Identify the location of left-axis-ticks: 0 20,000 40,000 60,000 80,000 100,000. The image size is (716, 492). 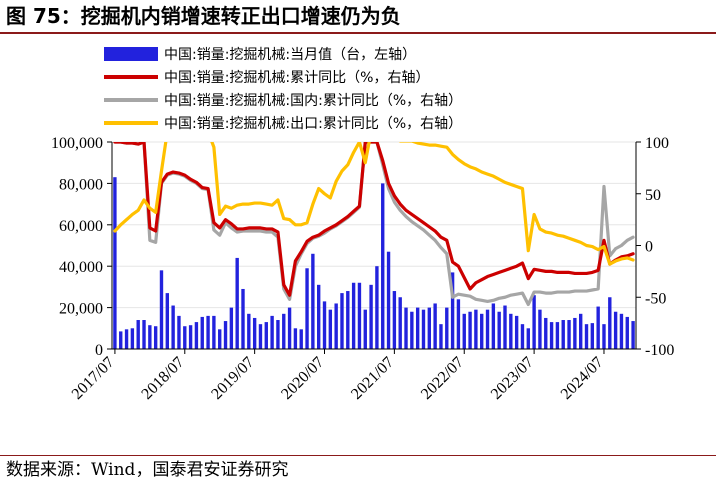
(81, 247).